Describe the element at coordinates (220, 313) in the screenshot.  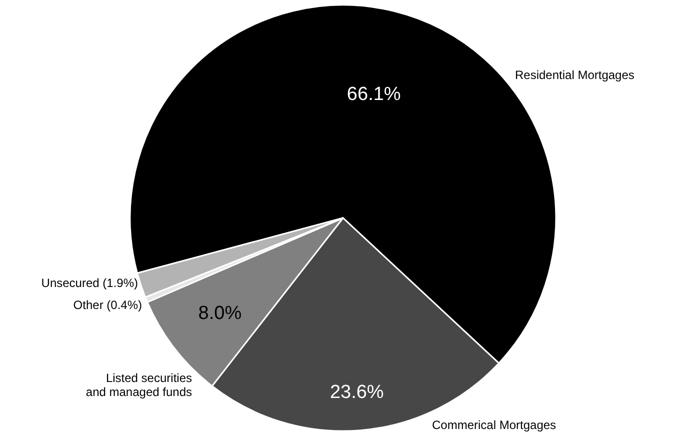
I see `data-label: 8.0%` at that location.